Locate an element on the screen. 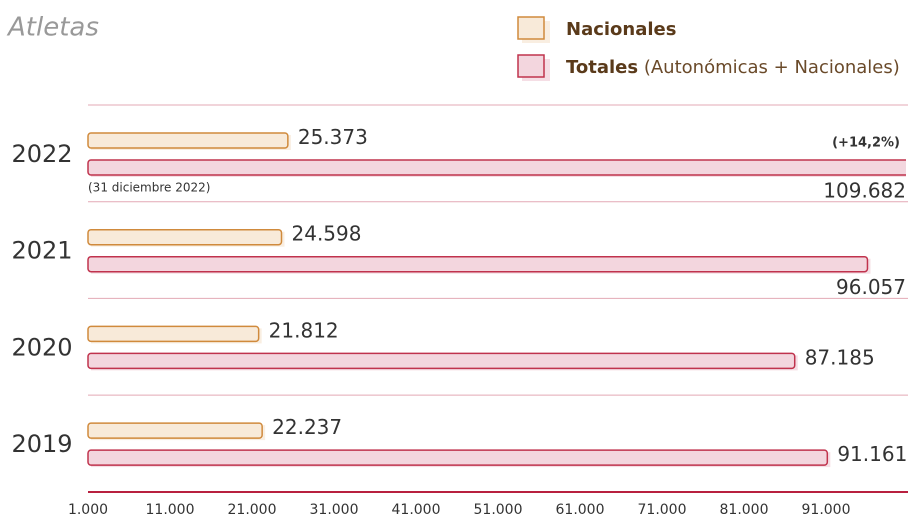 The height and width of the screenshot is (519, 908). annotation: (+14,2%) is located at coordinates (866, 143).